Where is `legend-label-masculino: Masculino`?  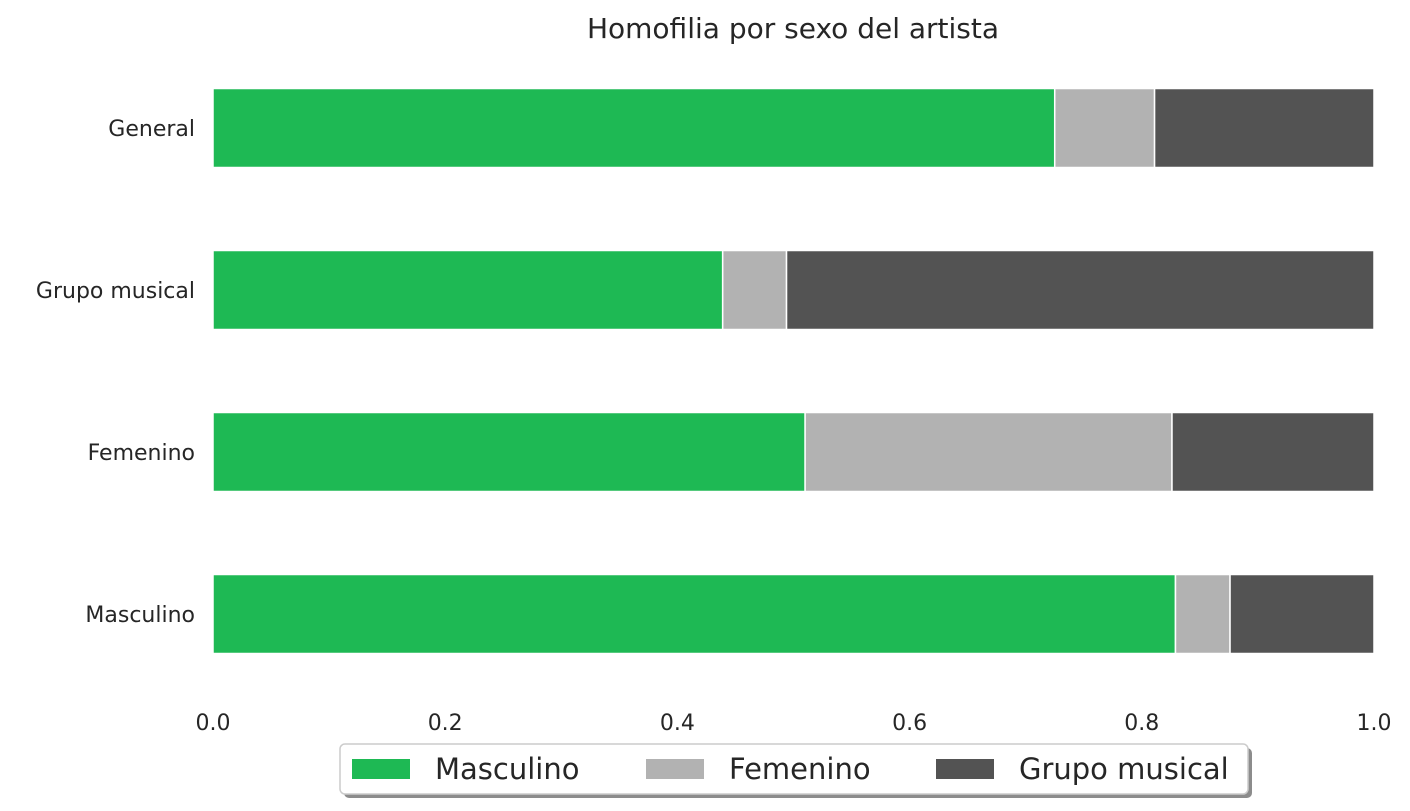
legend-label-masculino: Masculino is located at coordinates (507, 769).